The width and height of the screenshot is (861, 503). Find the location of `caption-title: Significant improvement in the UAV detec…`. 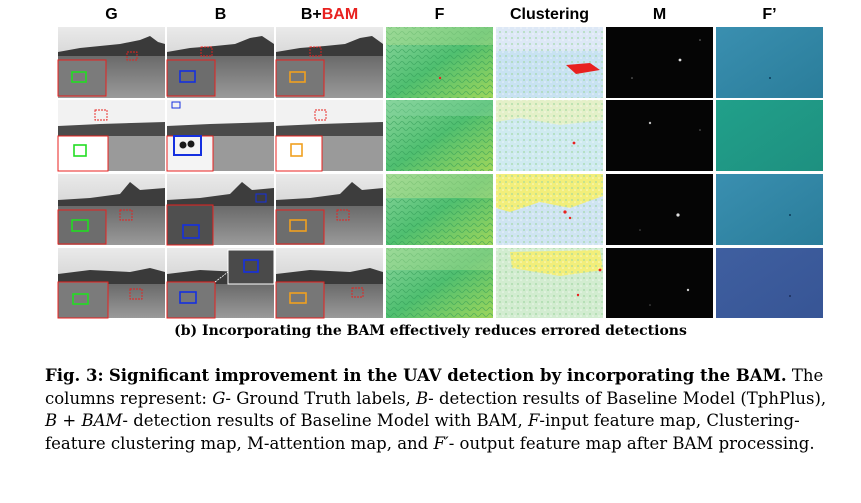

caption-title: Significant improvement in the UAV detec… is located at coordinates (447, 375).